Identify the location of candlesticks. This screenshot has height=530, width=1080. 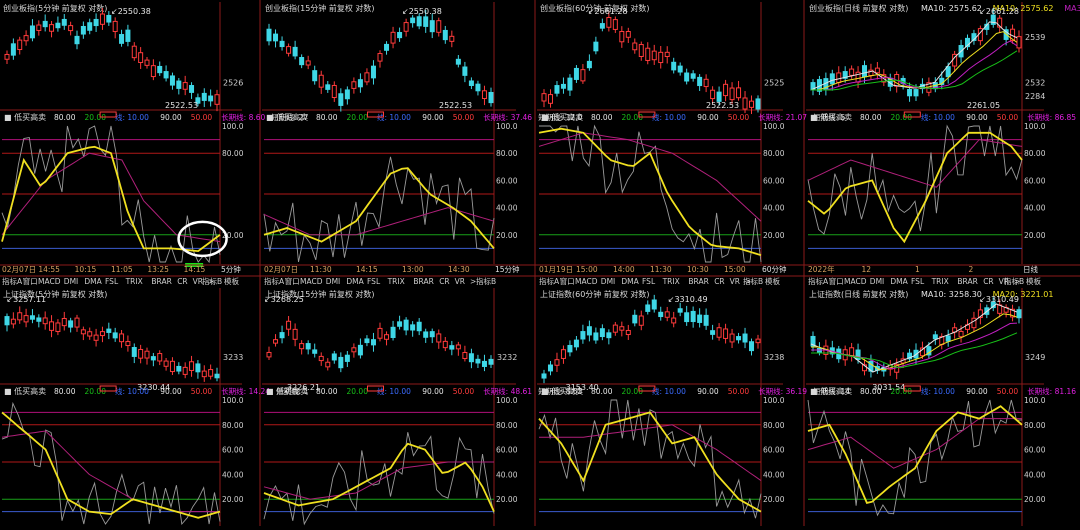
(651, 339).